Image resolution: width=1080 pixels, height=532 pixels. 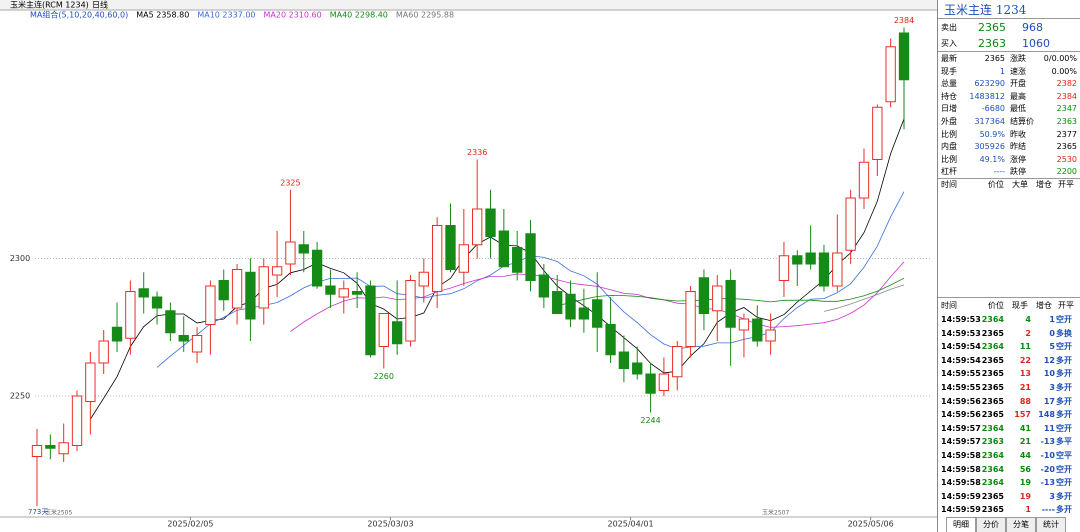 I want to click on stat-row: 杠杆 ---- 跌停 2200, so click(x=1009, y=171).